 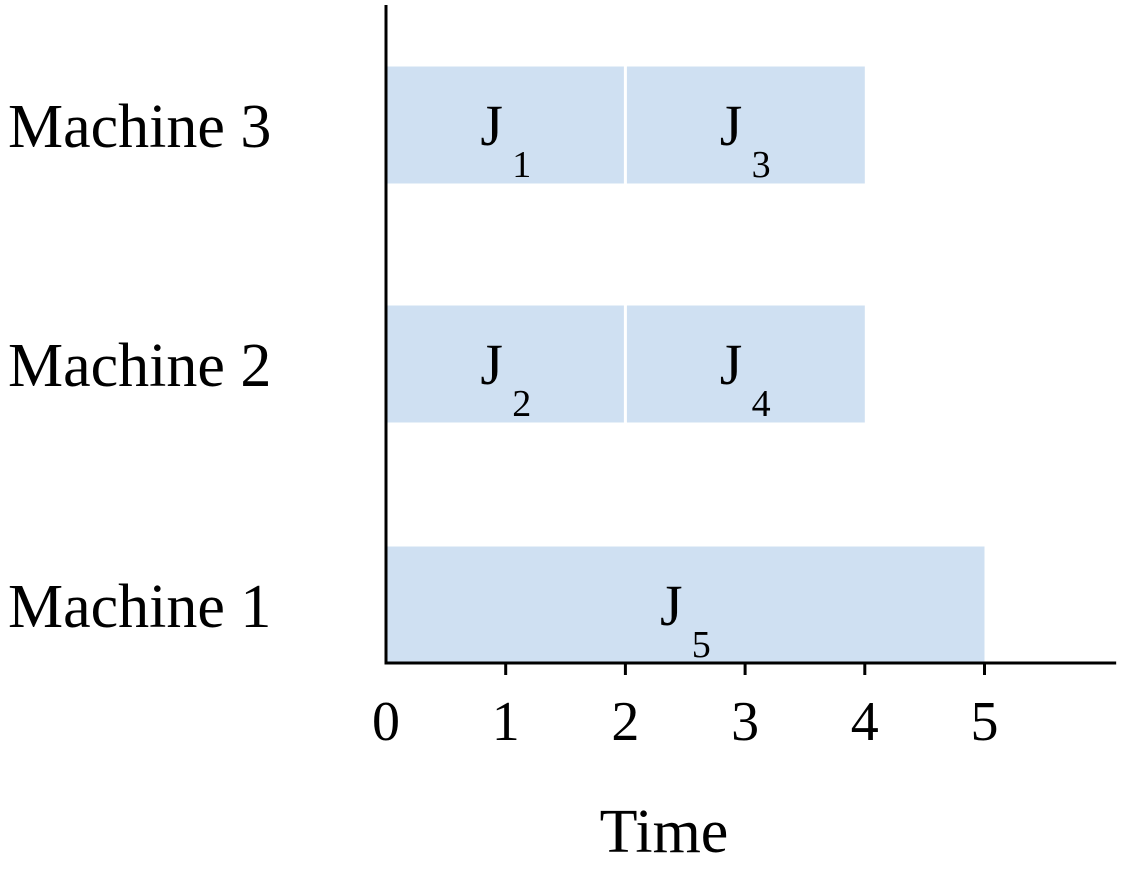 What do you see at coordinates (745, 722) in the screenshot?
I see `x-tick-label: 3` at bounding box center [745, 722].